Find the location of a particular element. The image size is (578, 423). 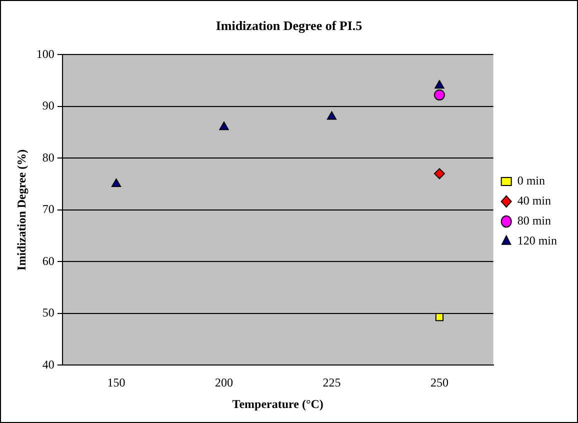

legend-label: 120 min is located at coordinates (537, 241).